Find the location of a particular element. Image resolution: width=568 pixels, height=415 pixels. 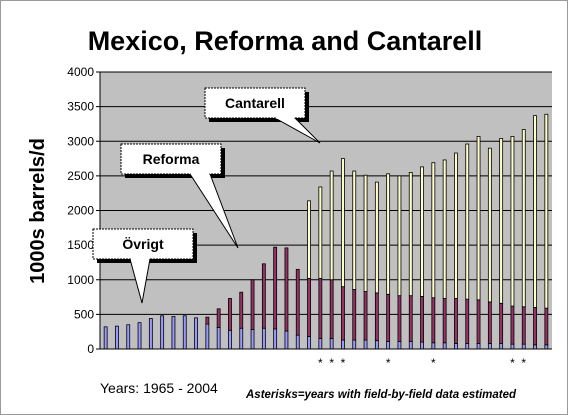

bar-reforma-1988 is located at coordinates (365, 316).